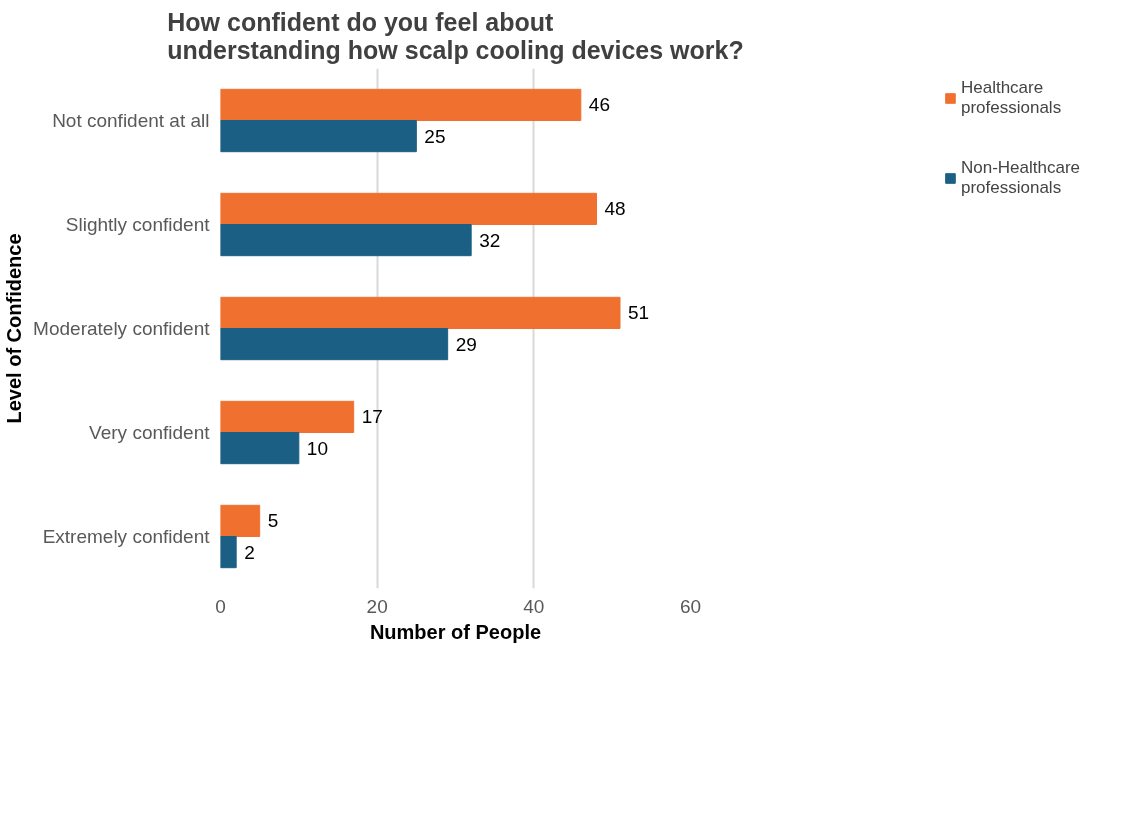 The width and height of the screenshot is (1139, 833). What do you see at coordinates (372, 417) in the screenshot?
I see `data-label: 17` at bounding box center [372, 417].